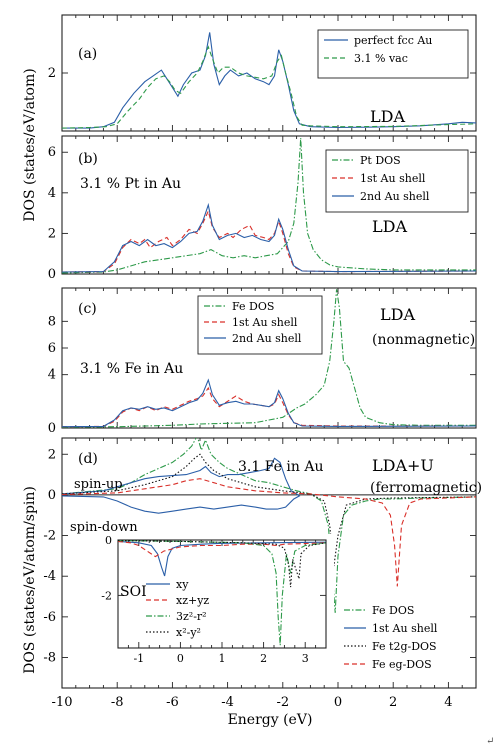 The image size is (500, 750). Describe the element at coordinates (426, 488) in the screenshot. I see `panel-annotation: (ferromagnetic)` at that location.